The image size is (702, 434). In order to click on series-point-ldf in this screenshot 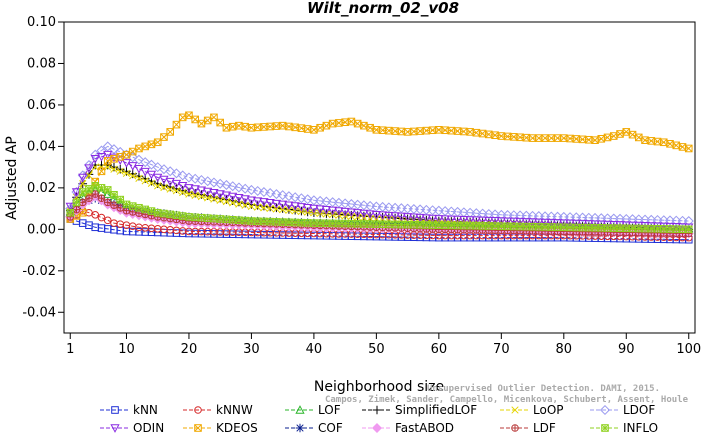, I will do `click(89, 198)`.